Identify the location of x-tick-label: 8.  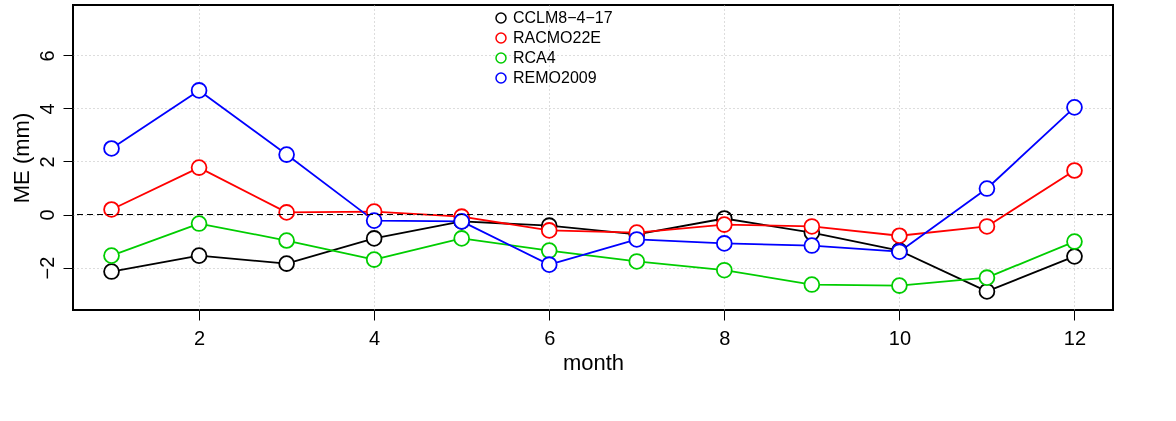
(725, 337).